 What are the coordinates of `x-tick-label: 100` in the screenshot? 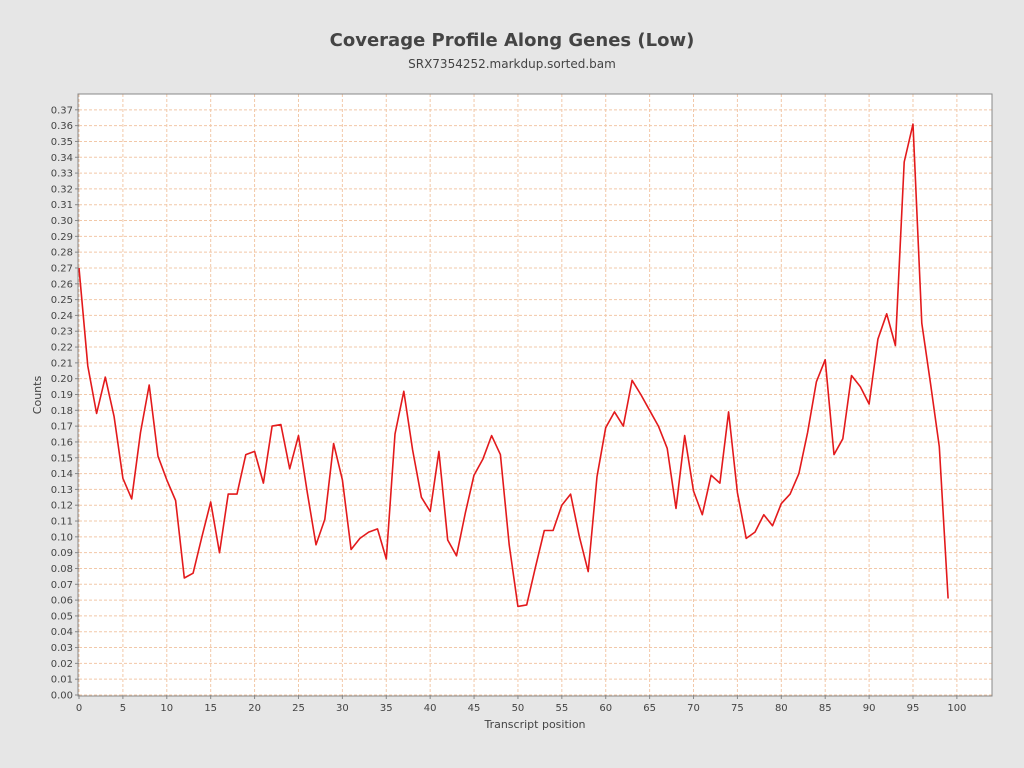 It's located at (956, 708).